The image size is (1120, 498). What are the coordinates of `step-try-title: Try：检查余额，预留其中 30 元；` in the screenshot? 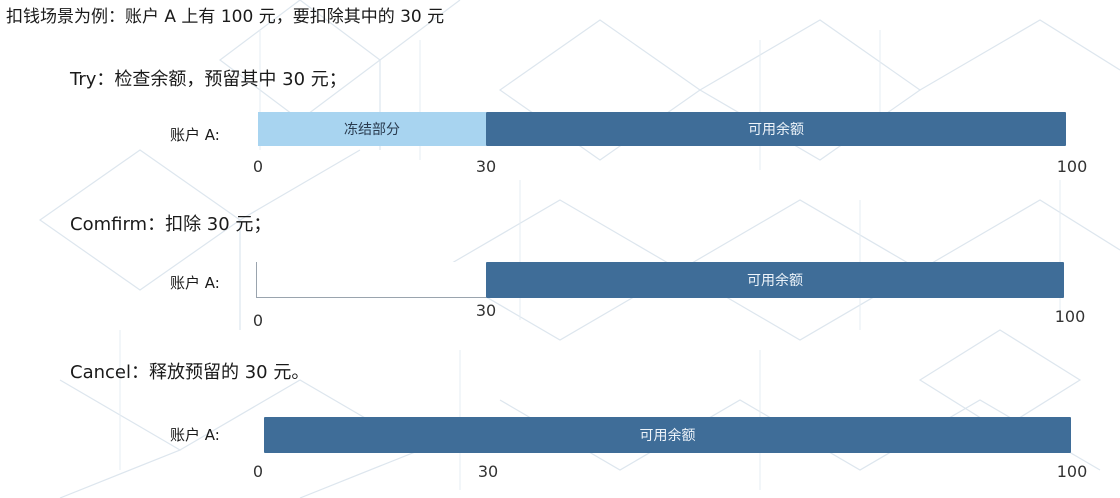 It's located at (208, 79).